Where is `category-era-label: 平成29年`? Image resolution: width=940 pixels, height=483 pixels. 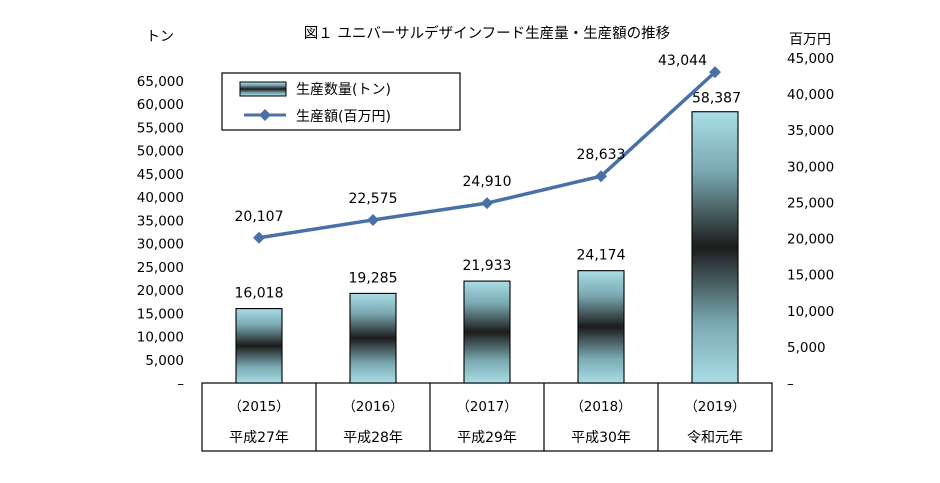
category-era-label: 平成29年 is located at coordinates (487, 438).